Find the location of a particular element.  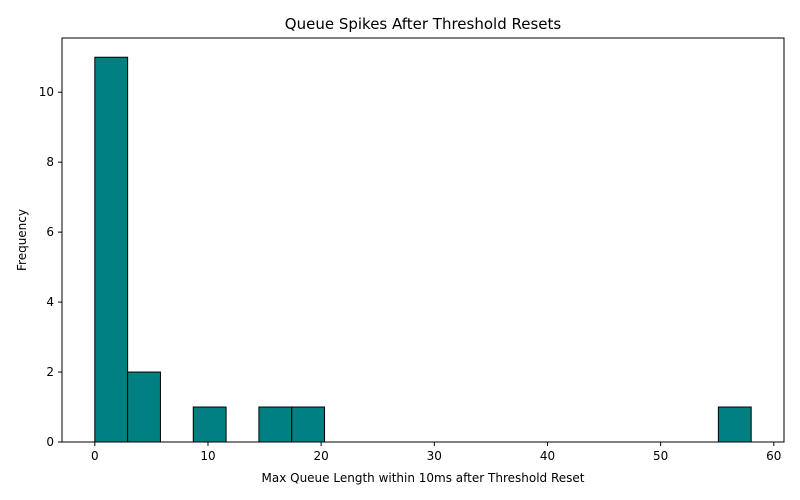

x-tick-label: 10 is located at coordinates (207, 456).